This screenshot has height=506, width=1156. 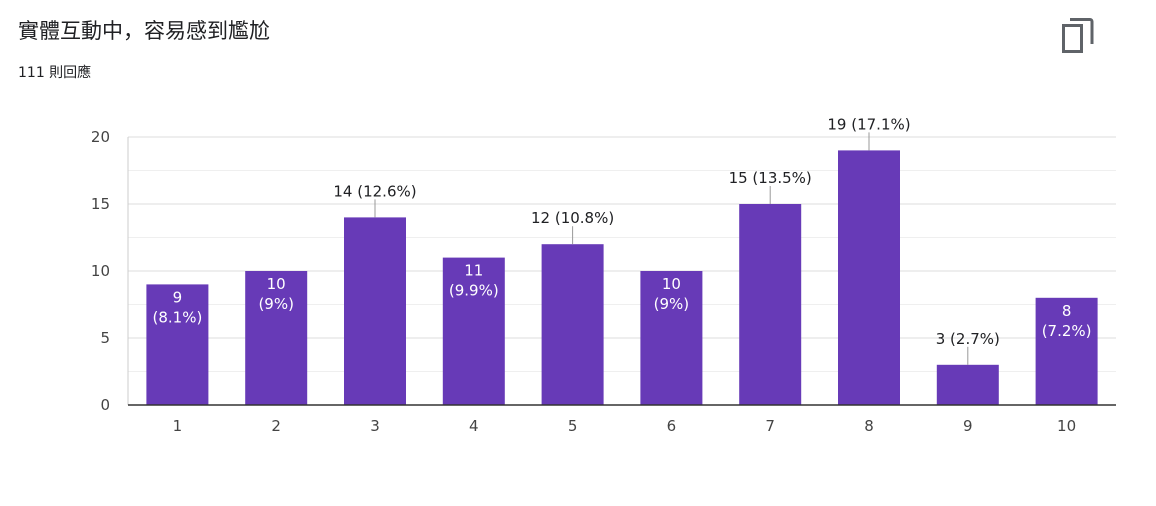 I want to click on x-tick-label: 10, so click(x=1066, y=426).